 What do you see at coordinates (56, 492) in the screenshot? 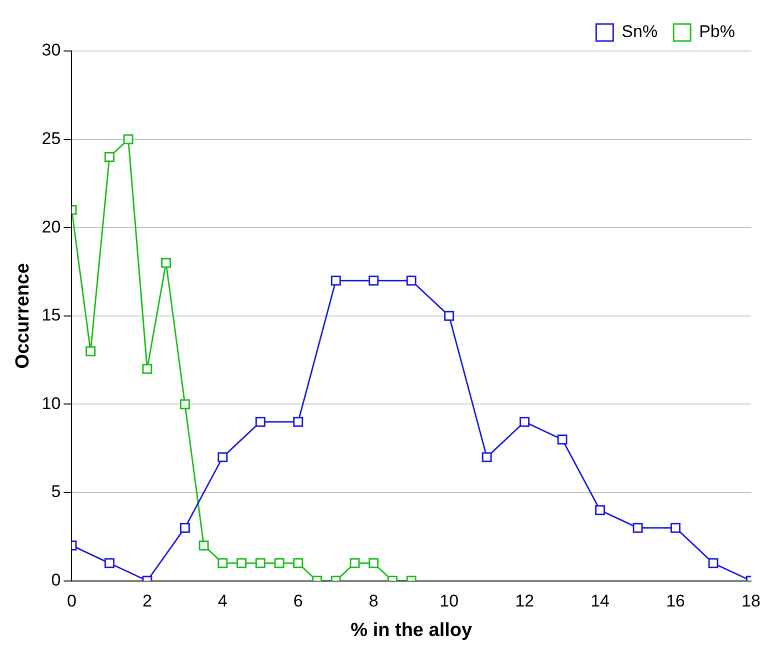
I see `y-tick-label: 5` at bounding box center [56, 492].